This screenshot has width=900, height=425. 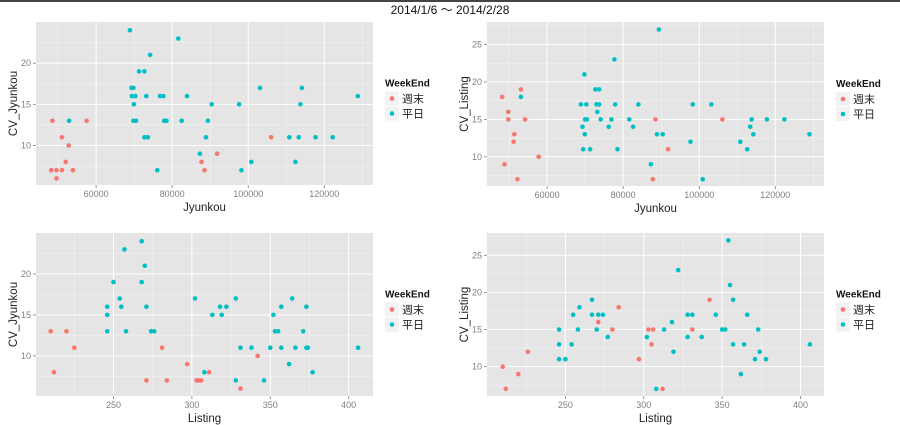 What do you see at coordinates (864, 99) in the screenshot?
I see `legend-label: 週末` at bounding box center [864, 99].